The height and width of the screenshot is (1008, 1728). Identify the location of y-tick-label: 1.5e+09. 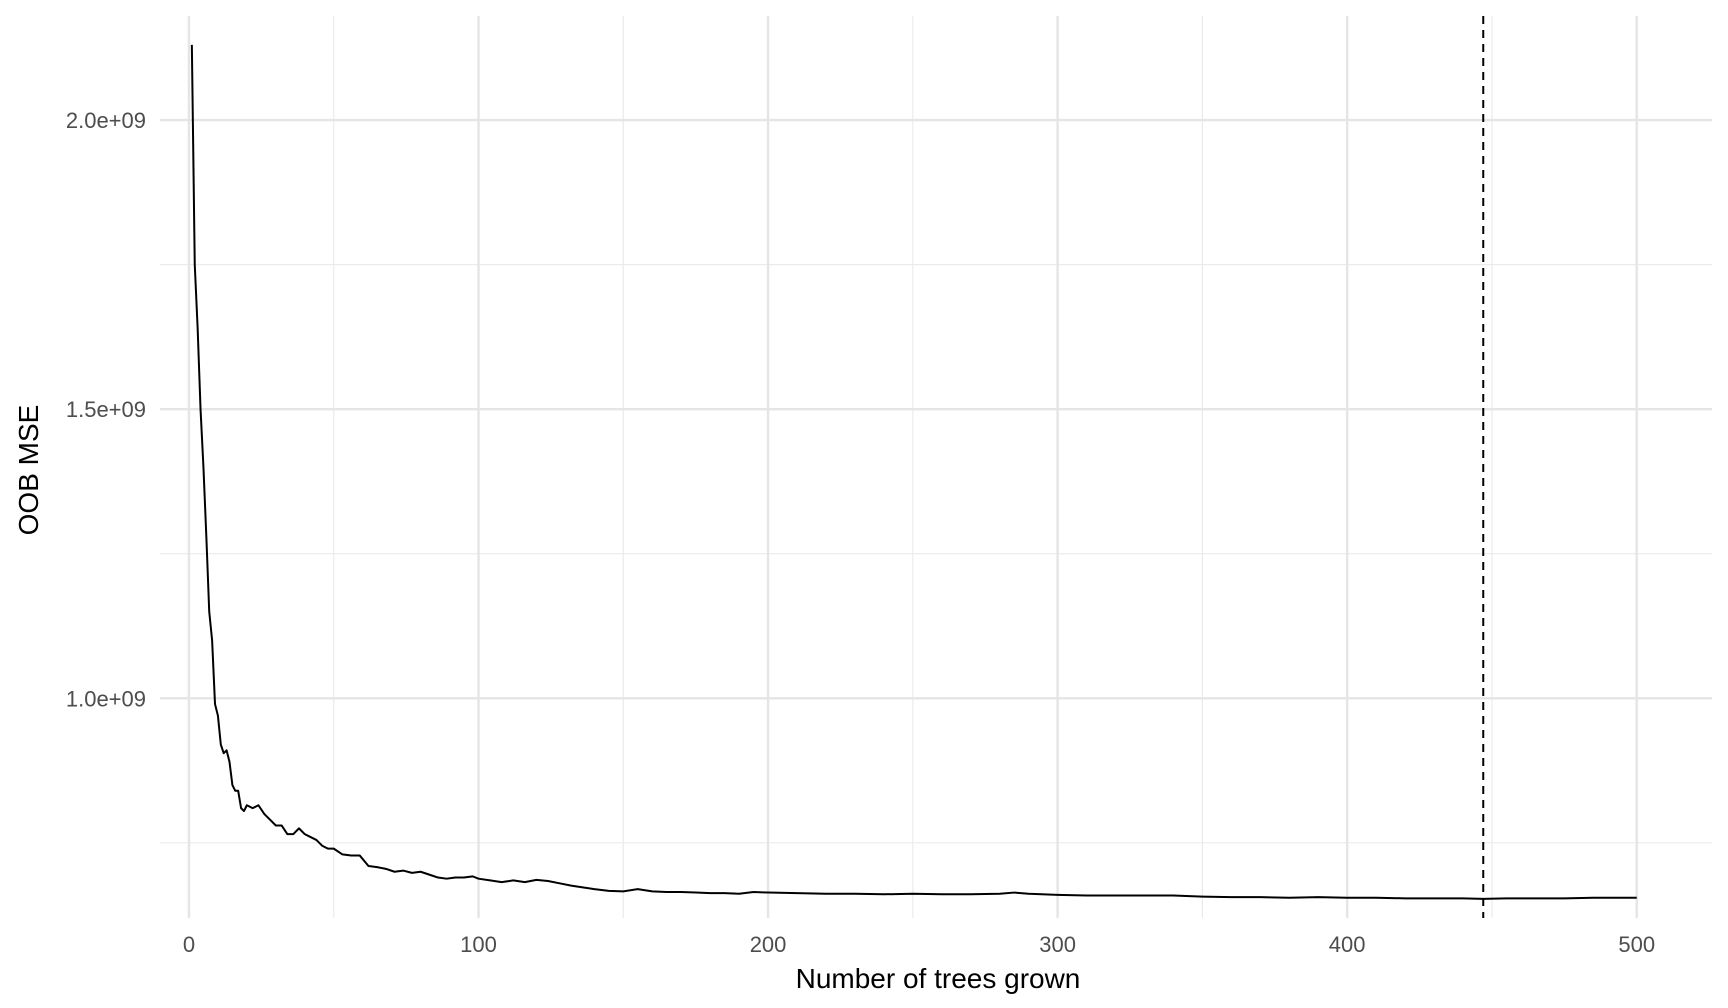
(106, 409).